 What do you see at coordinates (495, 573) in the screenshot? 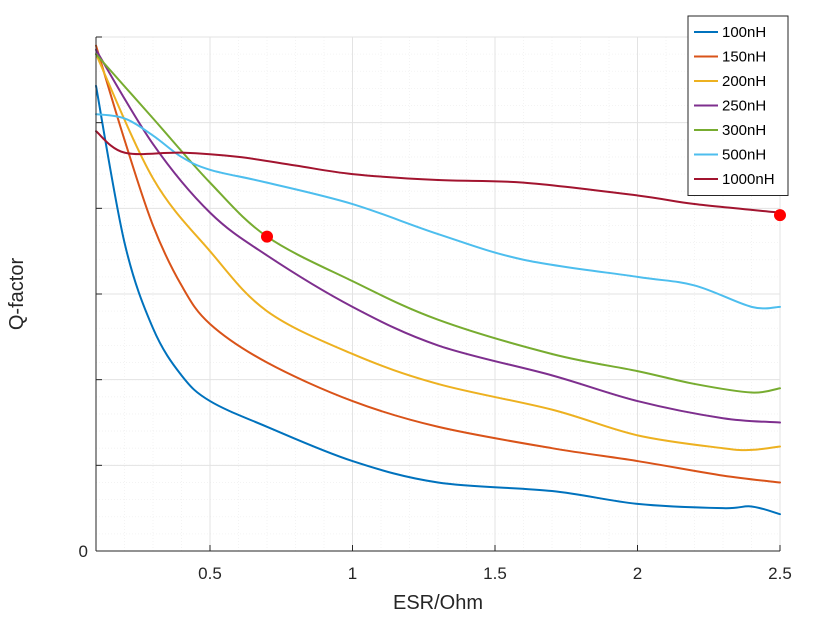
I see `x-tick-label: 1.5` at bounding box center [495, 573].